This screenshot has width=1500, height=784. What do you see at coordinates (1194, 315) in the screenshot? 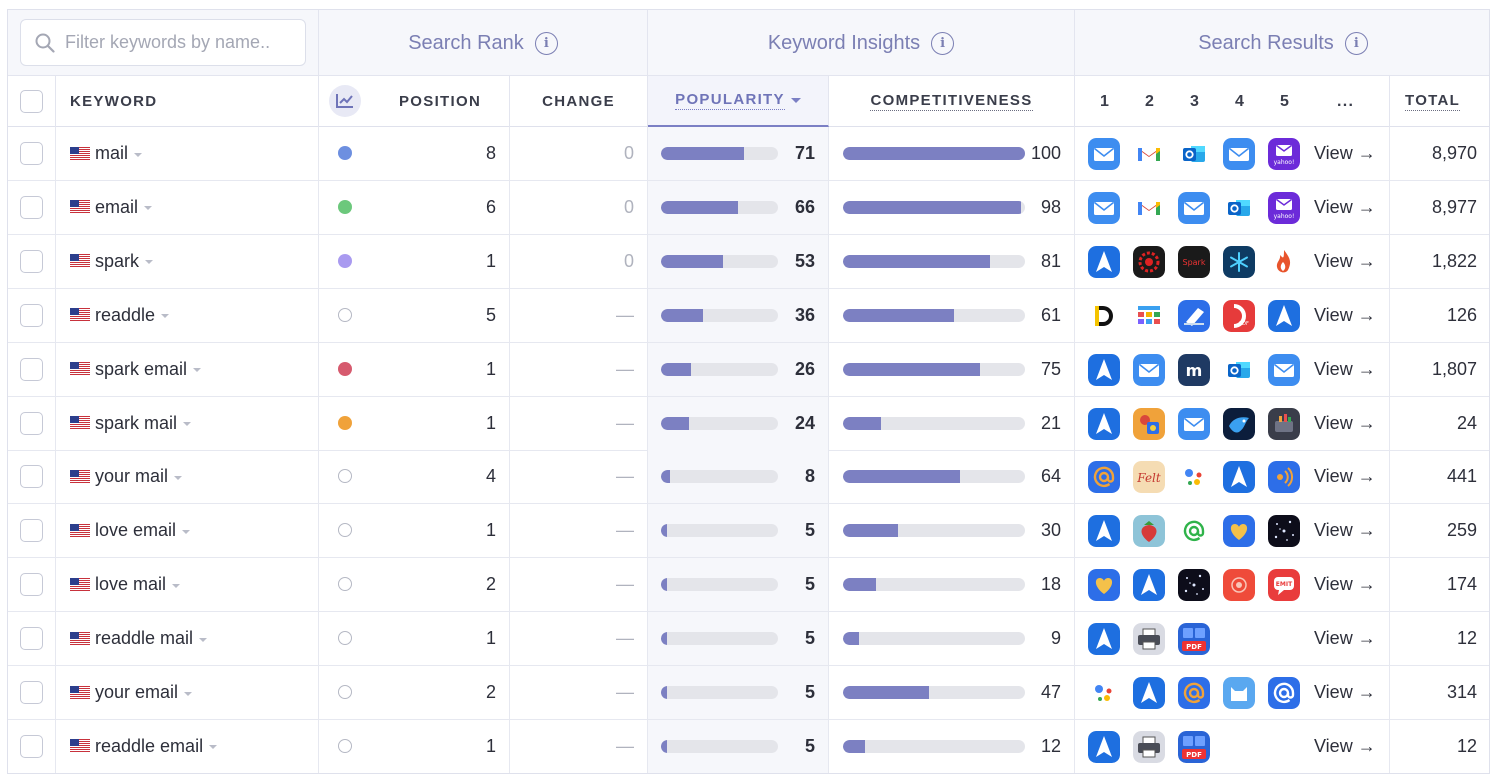
I see `scanner-app-icon` at bounding box center [1194, 315].